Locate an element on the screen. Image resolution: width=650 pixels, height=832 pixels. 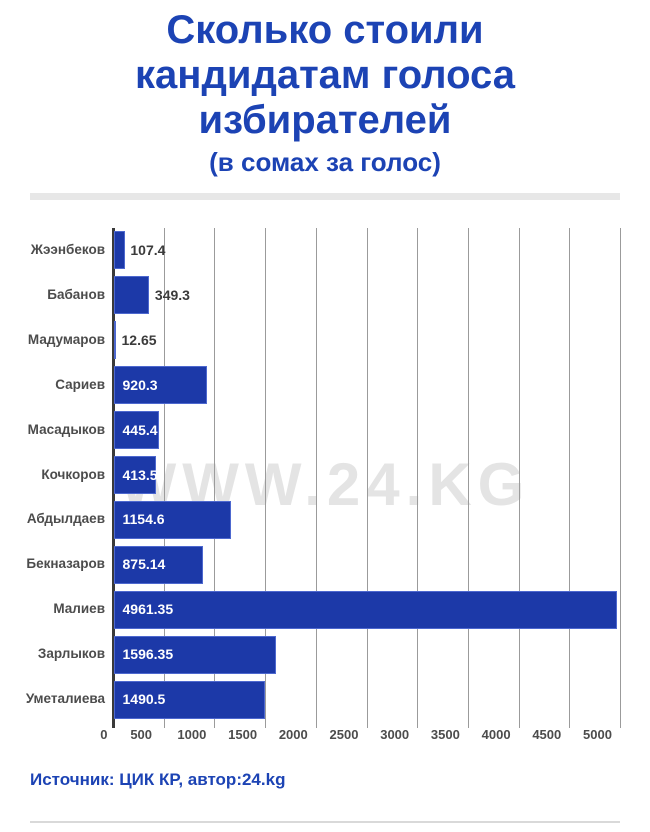
chart-subtitle: (в сомах за голос) is located at coordinates (325, 162).